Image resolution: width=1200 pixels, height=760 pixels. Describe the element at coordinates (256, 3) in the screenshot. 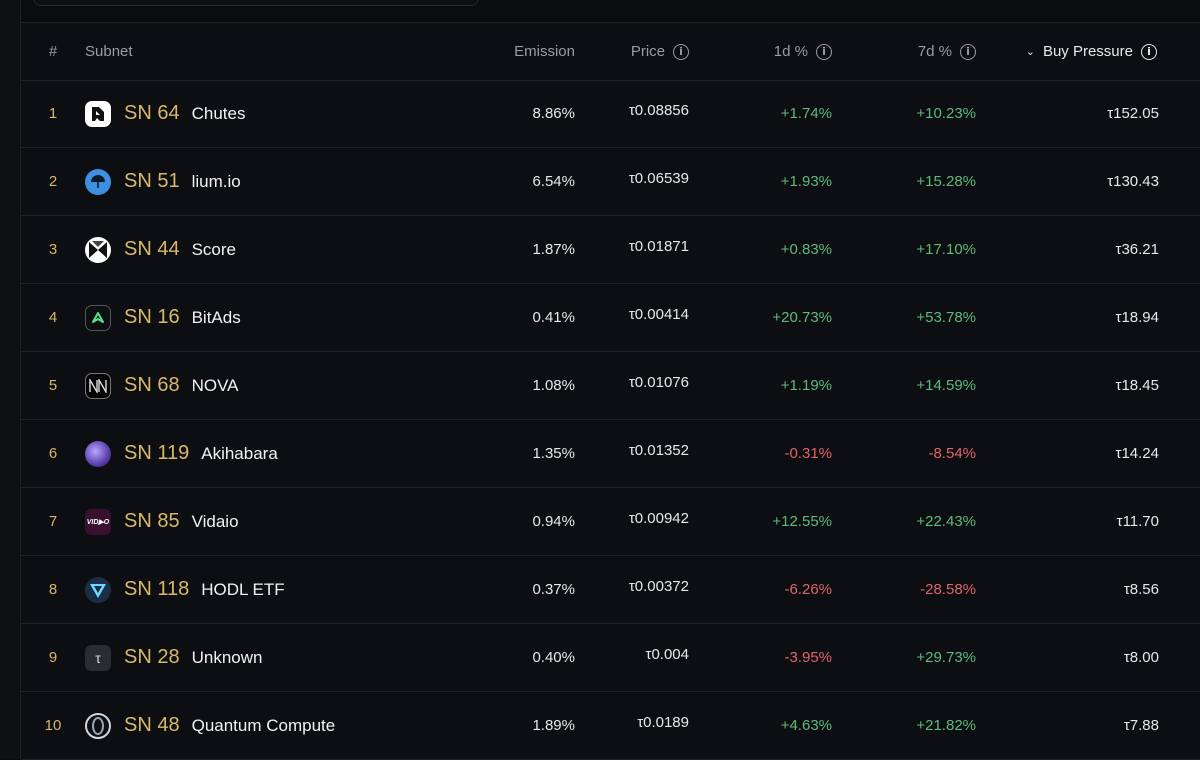

I see `search-input` at that location.